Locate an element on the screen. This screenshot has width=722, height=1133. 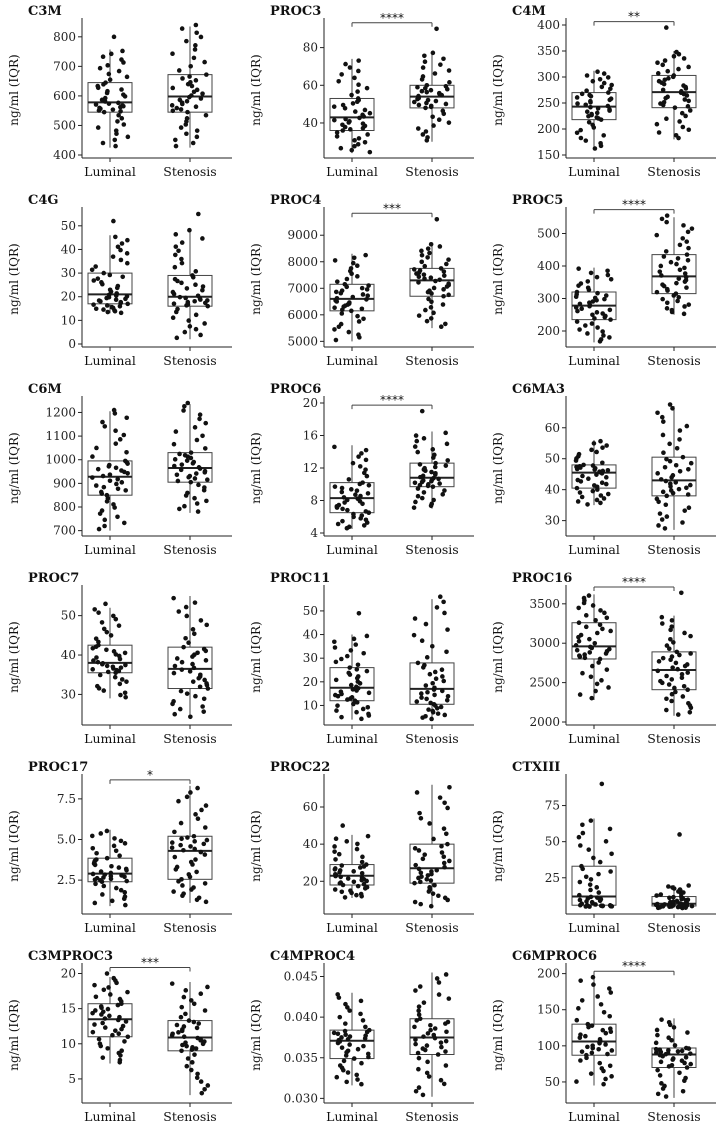
panel-title: C4MPROC4 is located at coordinates (312, 956).